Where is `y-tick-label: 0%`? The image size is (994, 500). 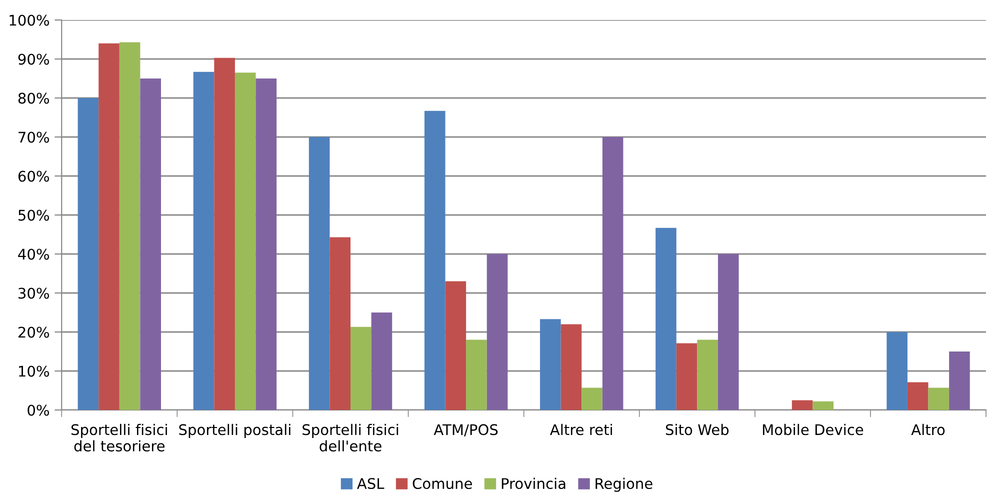
y-tick-label: 0% is located at coordinates (39, 410).